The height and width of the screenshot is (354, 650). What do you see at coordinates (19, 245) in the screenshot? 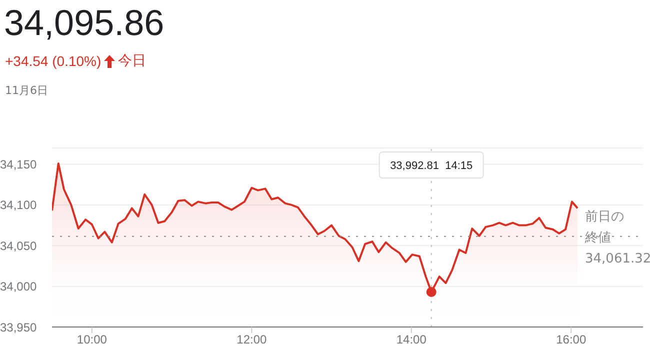
I see `y-tick-label: 34,050` at bounding box center [19, 245].